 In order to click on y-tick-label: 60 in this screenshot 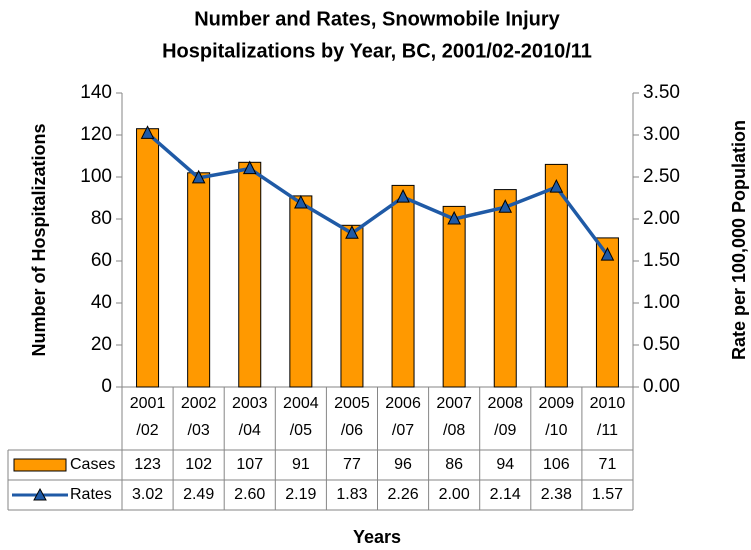, I will do `click(101, 260)`.